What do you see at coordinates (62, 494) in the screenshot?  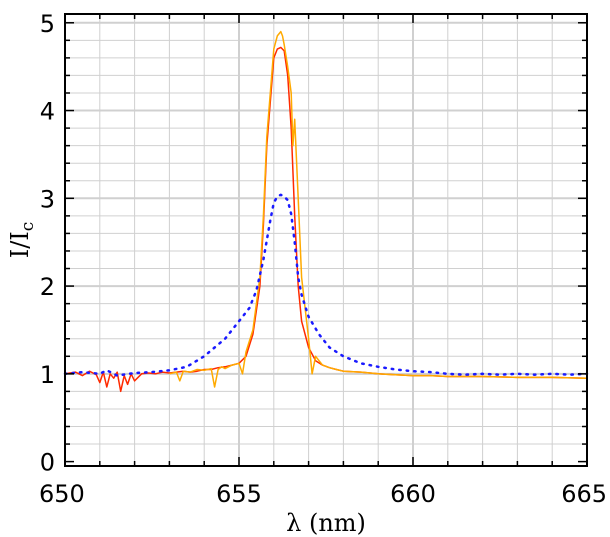 I see `x-tick-label: 650` at bounding box center [62, 494].